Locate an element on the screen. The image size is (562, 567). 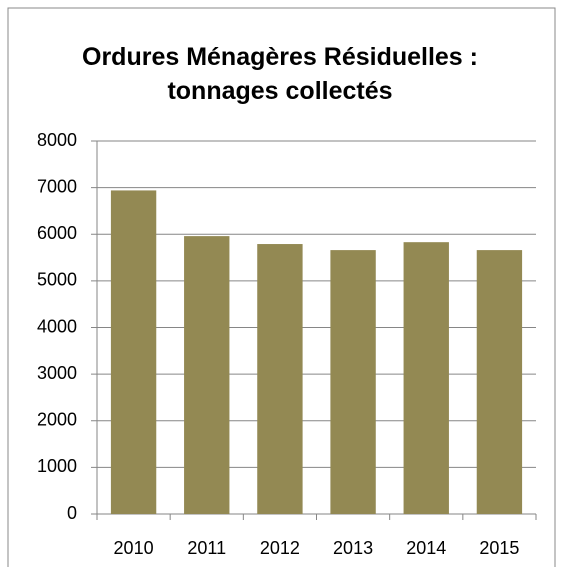
y-tick-label: 1000 is located at coordinates (57, 466).